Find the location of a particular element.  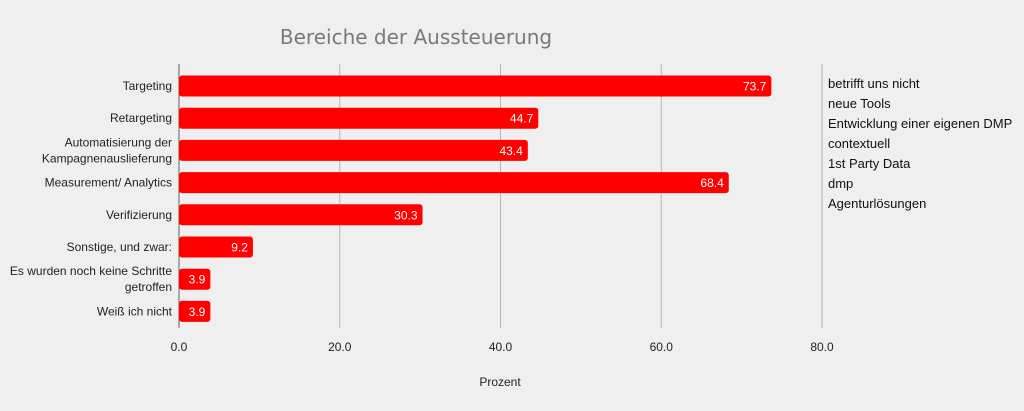

other-response-item: 1st Party Data is located at coordinates (869, 163).